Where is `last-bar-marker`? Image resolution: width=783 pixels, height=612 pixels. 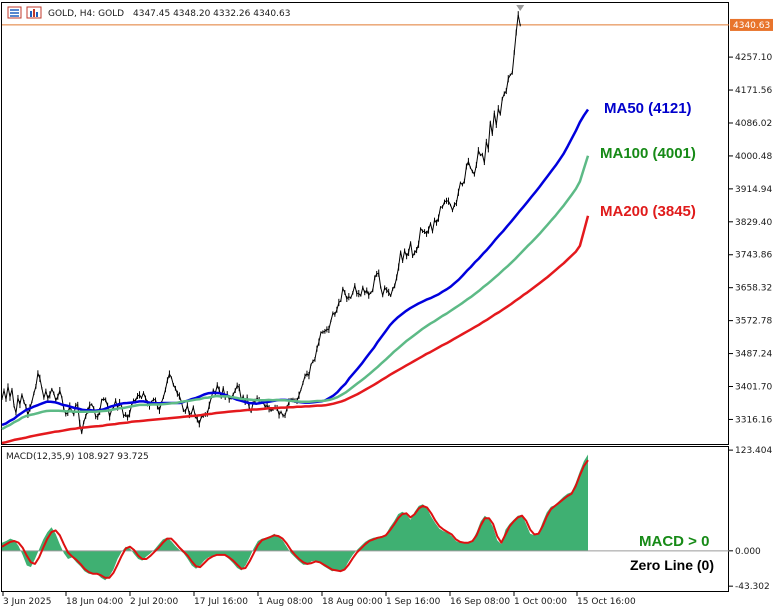 last-bar-marker is located at coordinates (520, 8).